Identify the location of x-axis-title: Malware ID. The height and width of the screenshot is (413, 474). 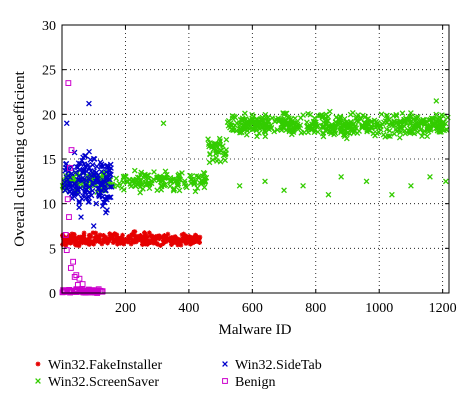
(255, 330).